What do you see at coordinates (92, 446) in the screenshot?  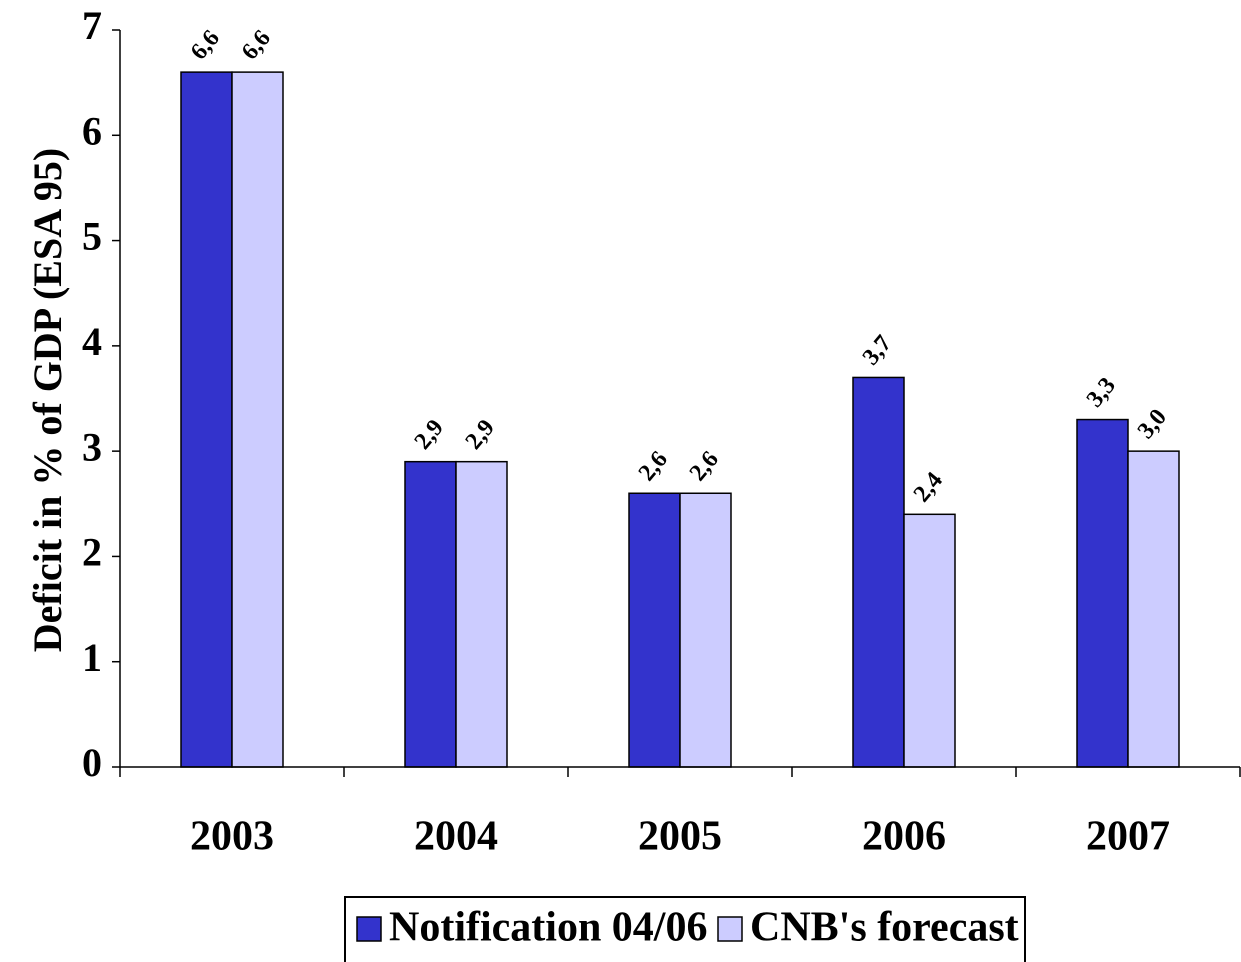 I see `y-tick-label: 3` at bounding box center [92, 446].